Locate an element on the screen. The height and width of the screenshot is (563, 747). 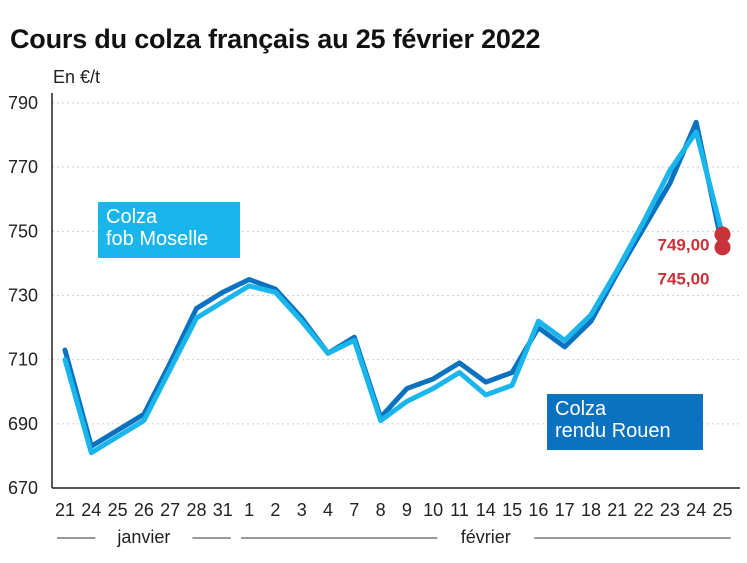
x-tick-label: 15 is located at coordinates (512, 510).